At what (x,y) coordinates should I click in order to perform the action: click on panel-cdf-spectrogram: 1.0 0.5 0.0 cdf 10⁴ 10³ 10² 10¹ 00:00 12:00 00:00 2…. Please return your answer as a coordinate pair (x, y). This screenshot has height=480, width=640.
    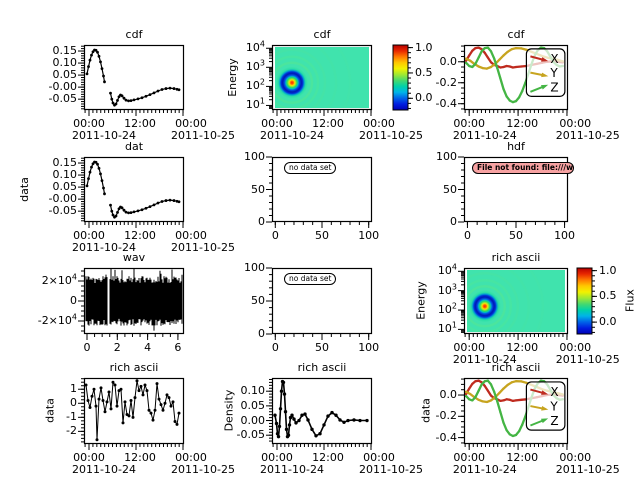
    Looking at the image, I should click on (329, 85).